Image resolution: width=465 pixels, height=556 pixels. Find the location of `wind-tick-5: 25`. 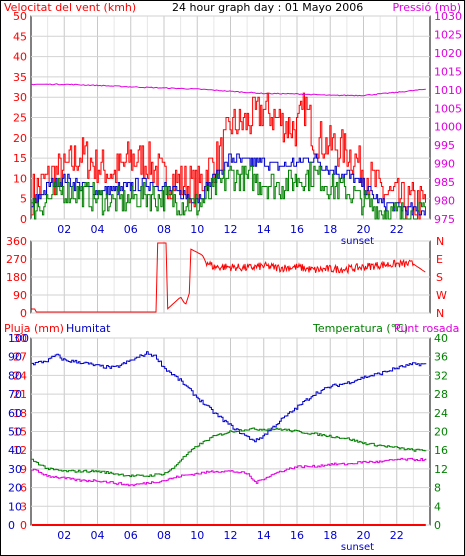

wind-tick-5: 25 is located at coordinates (20, 118).